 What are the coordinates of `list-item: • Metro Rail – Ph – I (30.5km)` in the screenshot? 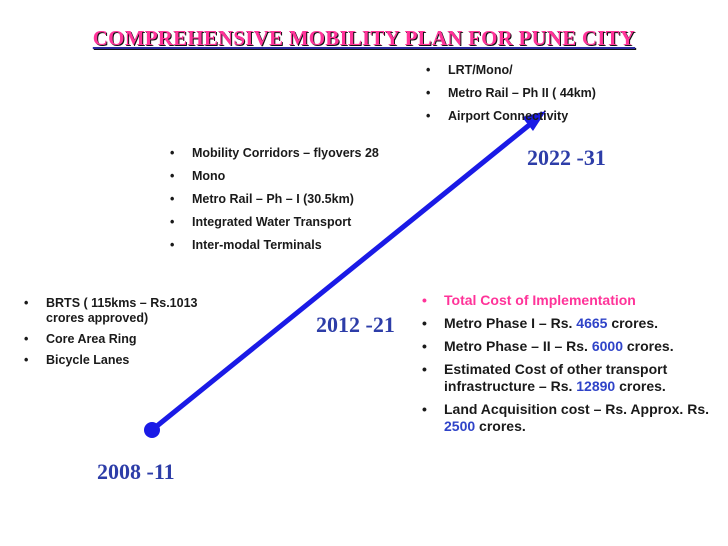 It's located at (312, 199).